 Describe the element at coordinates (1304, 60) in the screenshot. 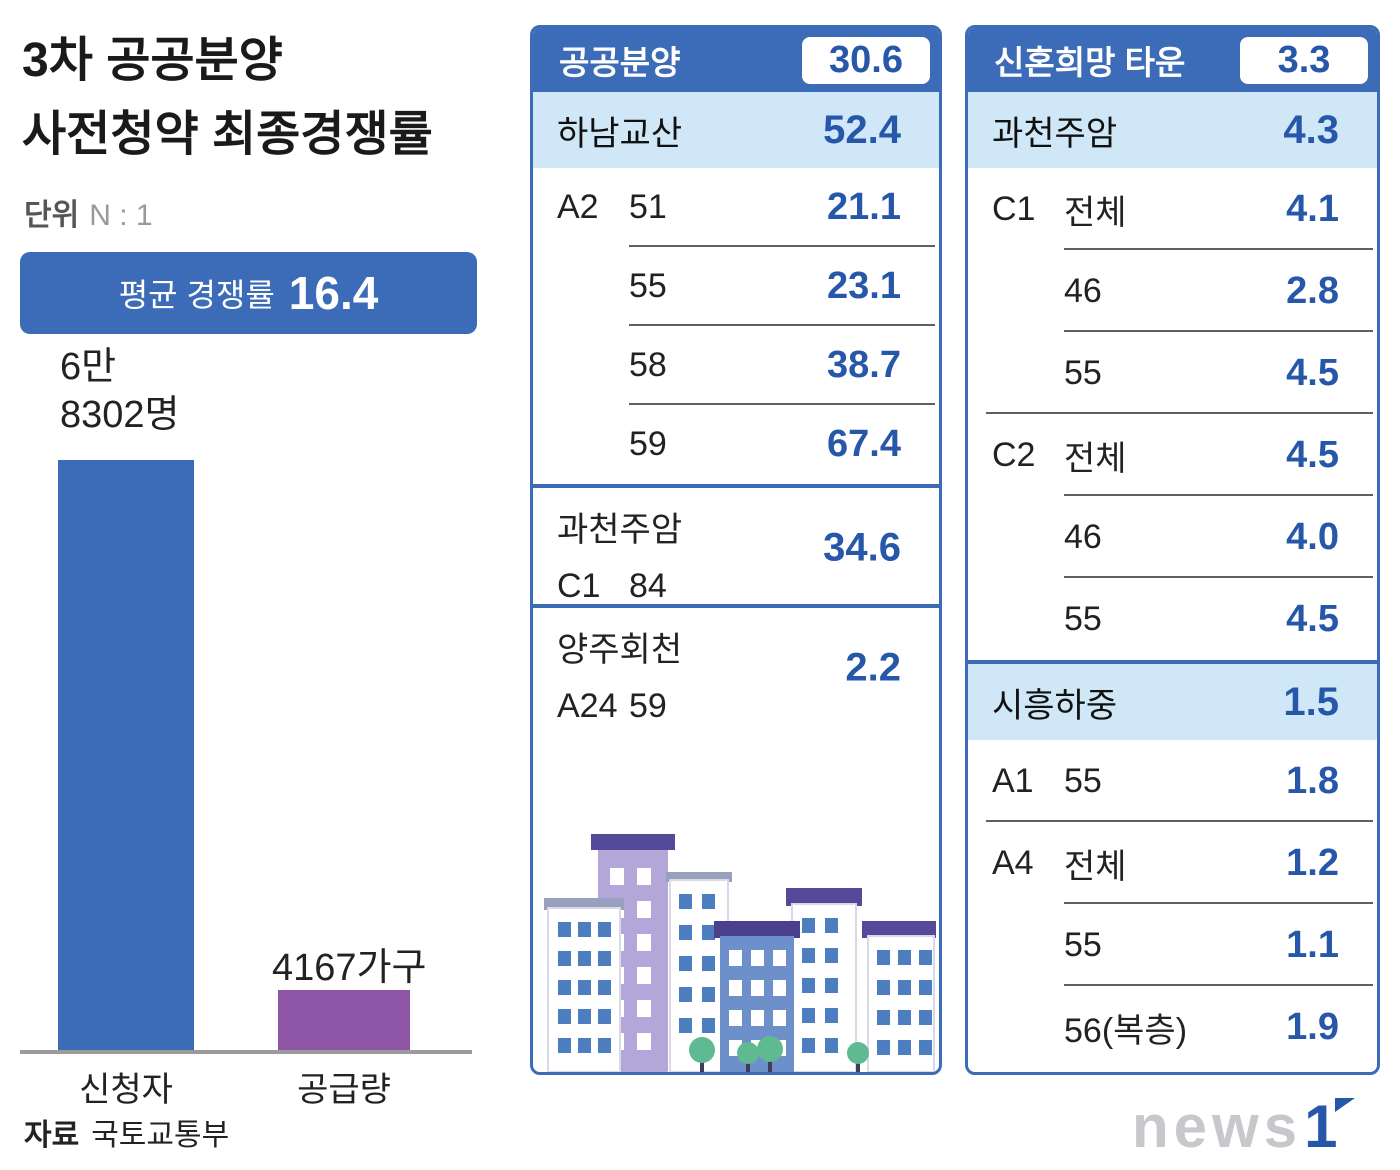

I see `newlywed-total-badge: 3.3` at that location.